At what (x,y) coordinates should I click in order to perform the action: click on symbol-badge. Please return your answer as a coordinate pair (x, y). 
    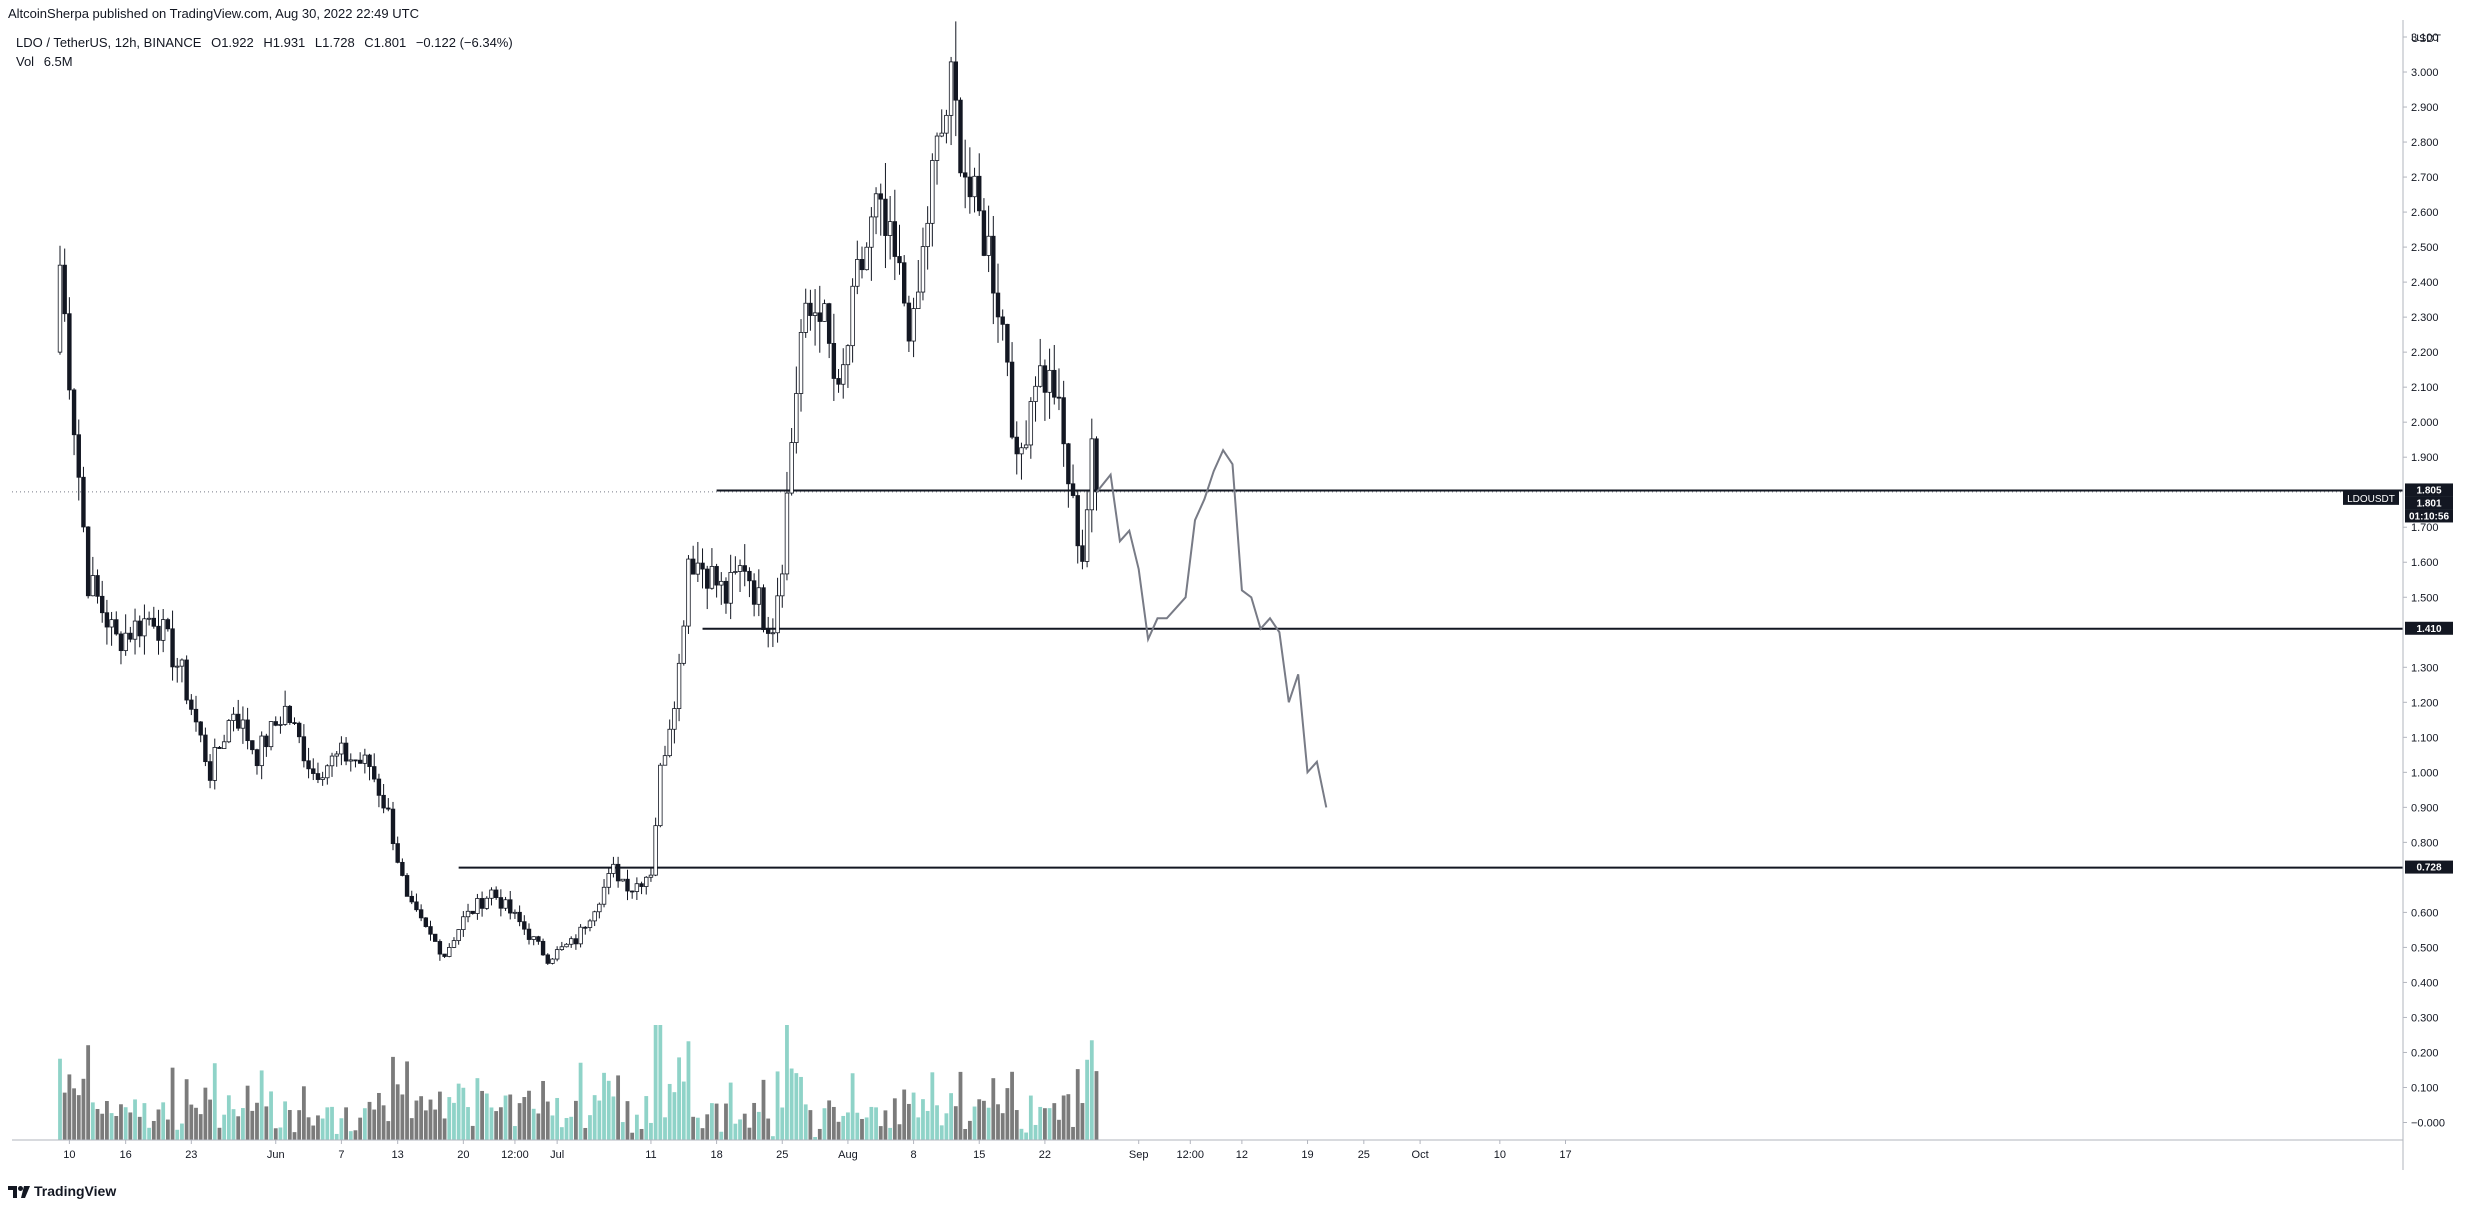
    Looking at the image, I should click on (2371, 497).